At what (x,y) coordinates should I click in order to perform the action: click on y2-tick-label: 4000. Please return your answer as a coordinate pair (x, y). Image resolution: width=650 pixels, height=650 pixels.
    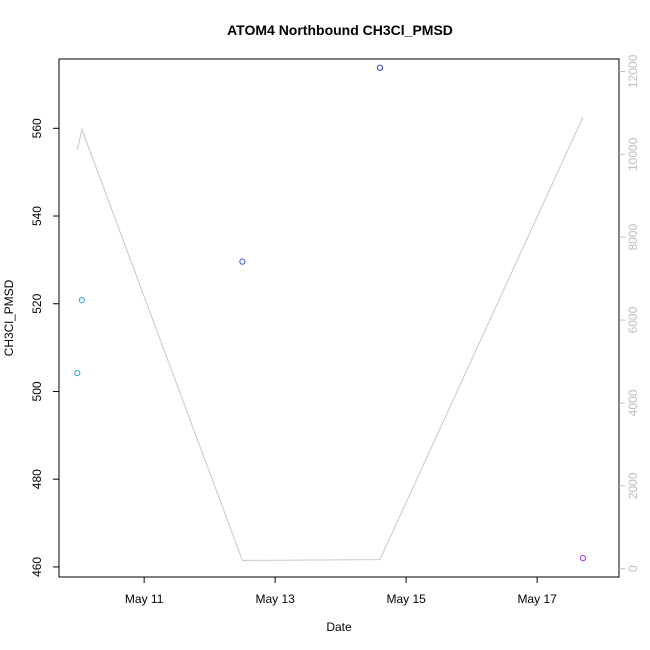
    Looking at the image, I should click on (633, 402).